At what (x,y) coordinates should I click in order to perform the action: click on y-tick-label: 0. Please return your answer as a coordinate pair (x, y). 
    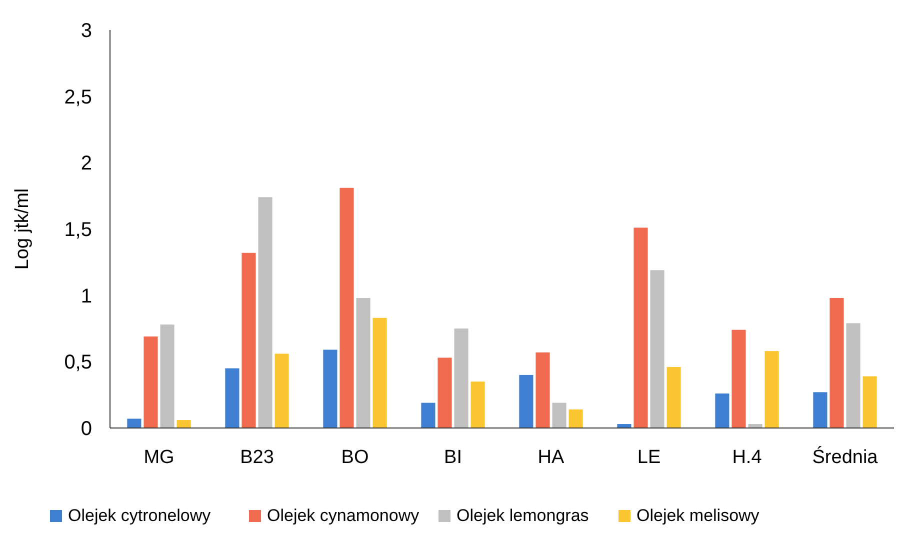
    Looking at the image, I should click on (86, 429).